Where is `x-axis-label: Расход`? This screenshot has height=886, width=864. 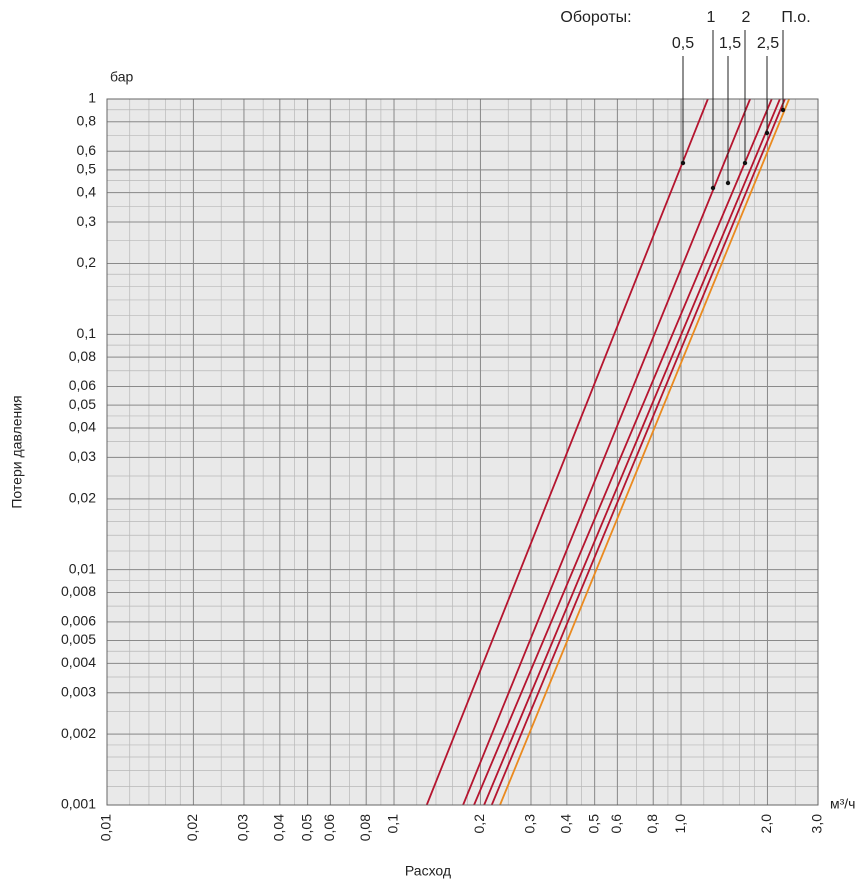 x-axis-label: Расход is located at coordinates (428, 871).